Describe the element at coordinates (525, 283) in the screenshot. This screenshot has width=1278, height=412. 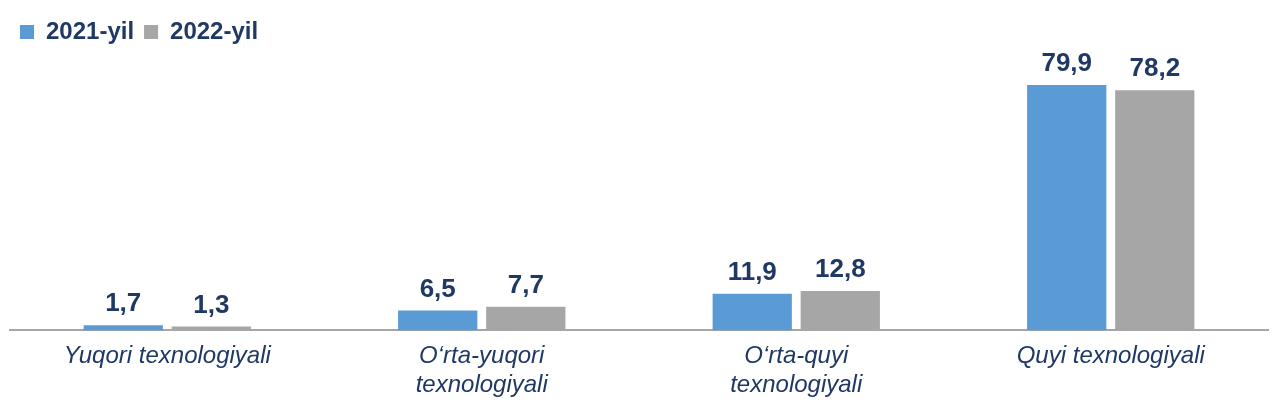
I see `data-label: 7,7` at that location.